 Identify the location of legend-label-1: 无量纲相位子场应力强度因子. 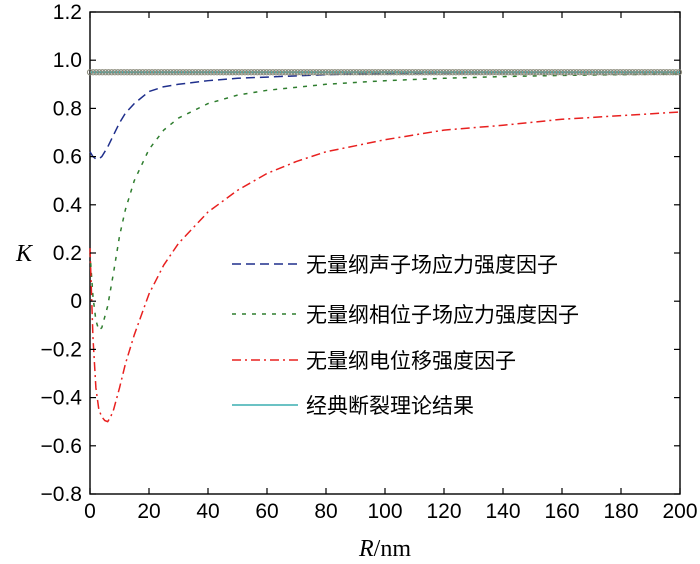
(442, 315).